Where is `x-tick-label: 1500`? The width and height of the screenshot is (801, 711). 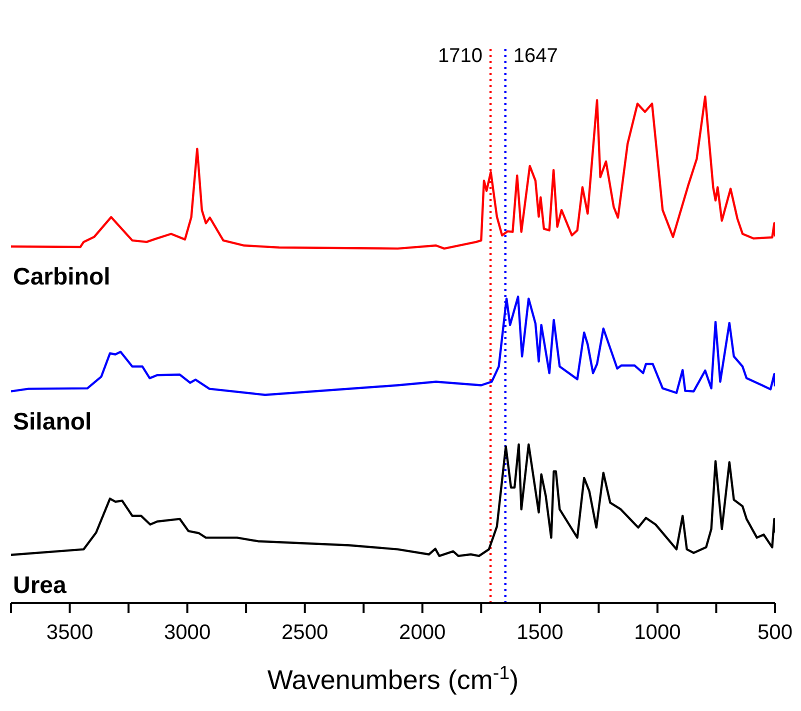 x-tick-label: 1500 is located at coordinates (540, 632).